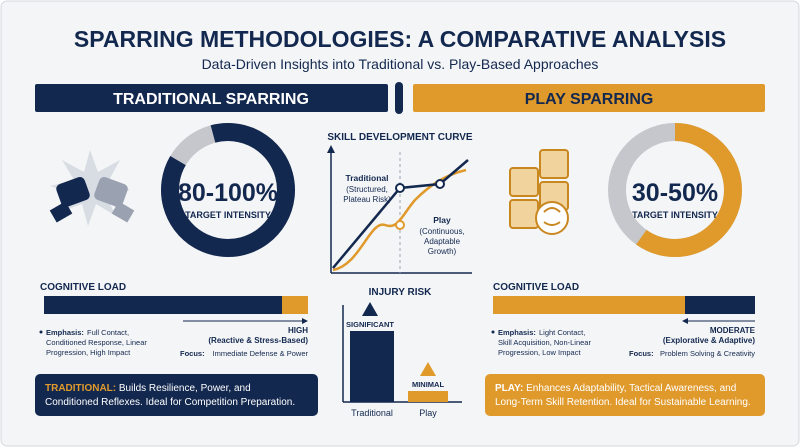  I want to click on emphasis-text: Conditioned Response, Linear, so click(96, 342).